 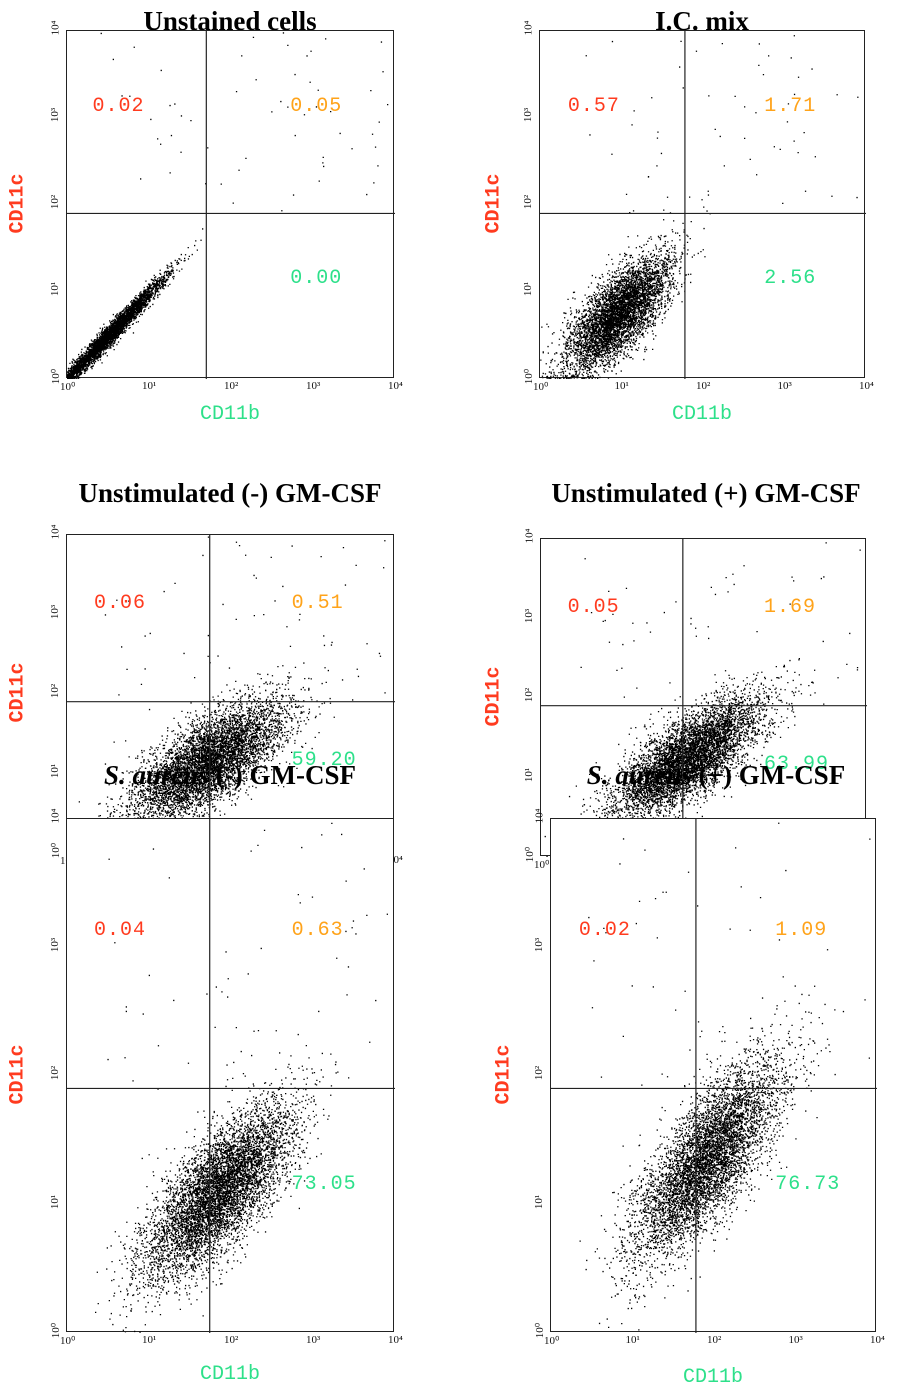 I want to click on quadrant-upper-left-value: 0.04, so click(x=119, y=931).